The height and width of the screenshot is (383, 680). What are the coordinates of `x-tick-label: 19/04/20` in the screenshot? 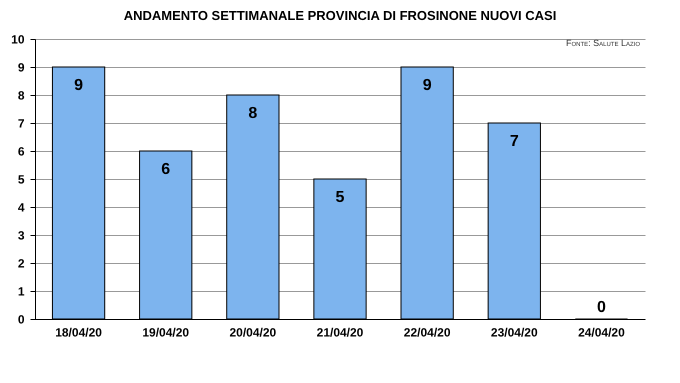 It's located at (166, 333).